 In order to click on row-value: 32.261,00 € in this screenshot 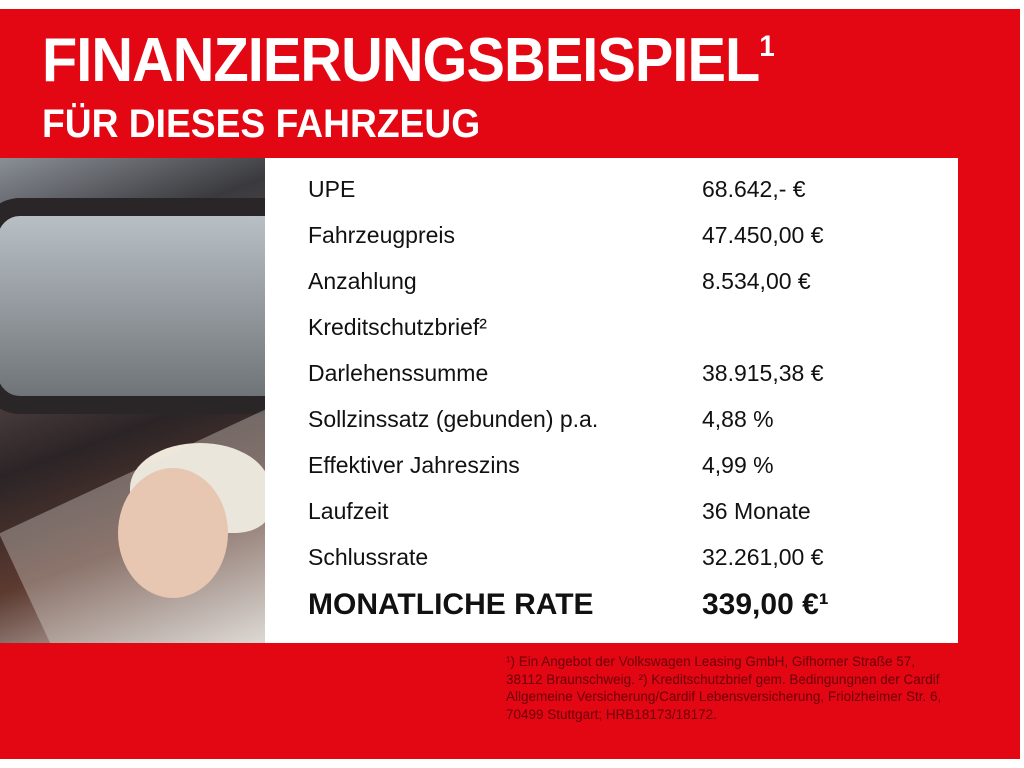, I will do `click(763, 557)`.